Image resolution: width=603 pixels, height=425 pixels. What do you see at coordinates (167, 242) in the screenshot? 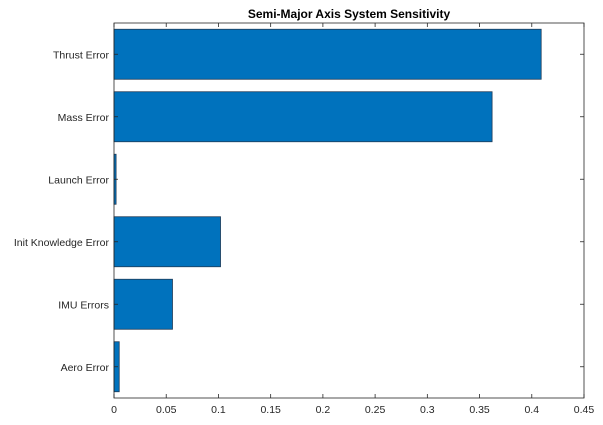
I see `bar-init-knowledge-error` at bounding box center [167, 242].